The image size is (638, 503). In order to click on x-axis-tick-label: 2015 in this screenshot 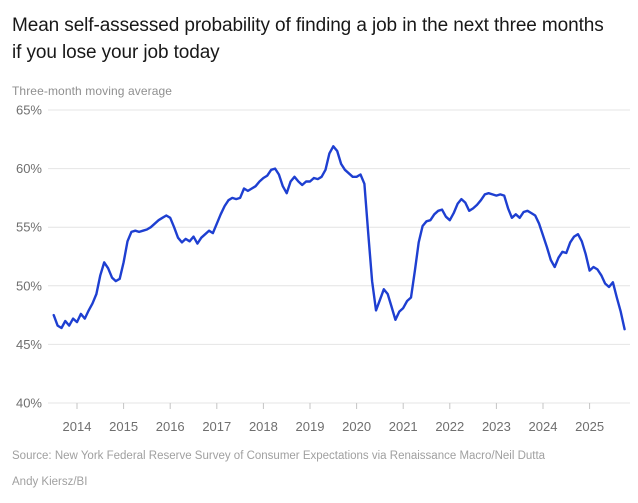, I will do `click(123, 426)`.